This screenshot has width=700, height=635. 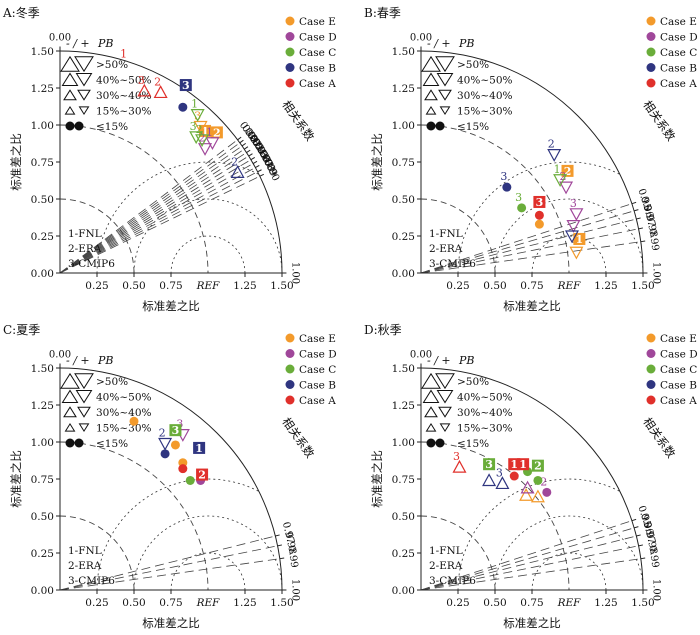 I want to click on legend-label: Case C, so click(x=678, y=370).